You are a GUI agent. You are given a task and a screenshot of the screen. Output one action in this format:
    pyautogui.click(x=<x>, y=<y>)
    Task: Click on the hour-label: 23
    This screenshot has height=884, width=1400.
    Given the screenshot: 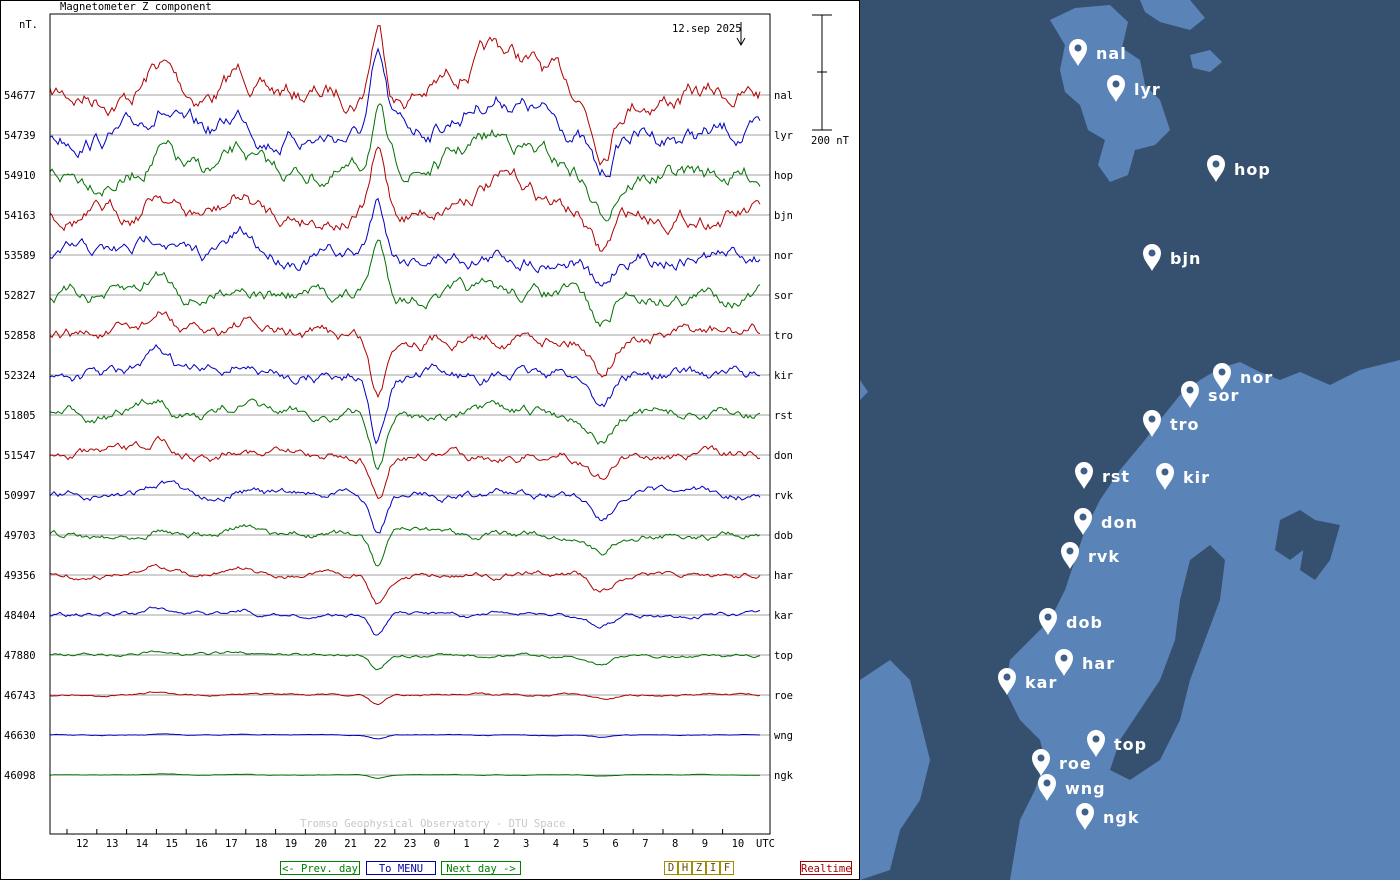 What is the action you would take?
    pyautogui.click(x=410, y=844)
    